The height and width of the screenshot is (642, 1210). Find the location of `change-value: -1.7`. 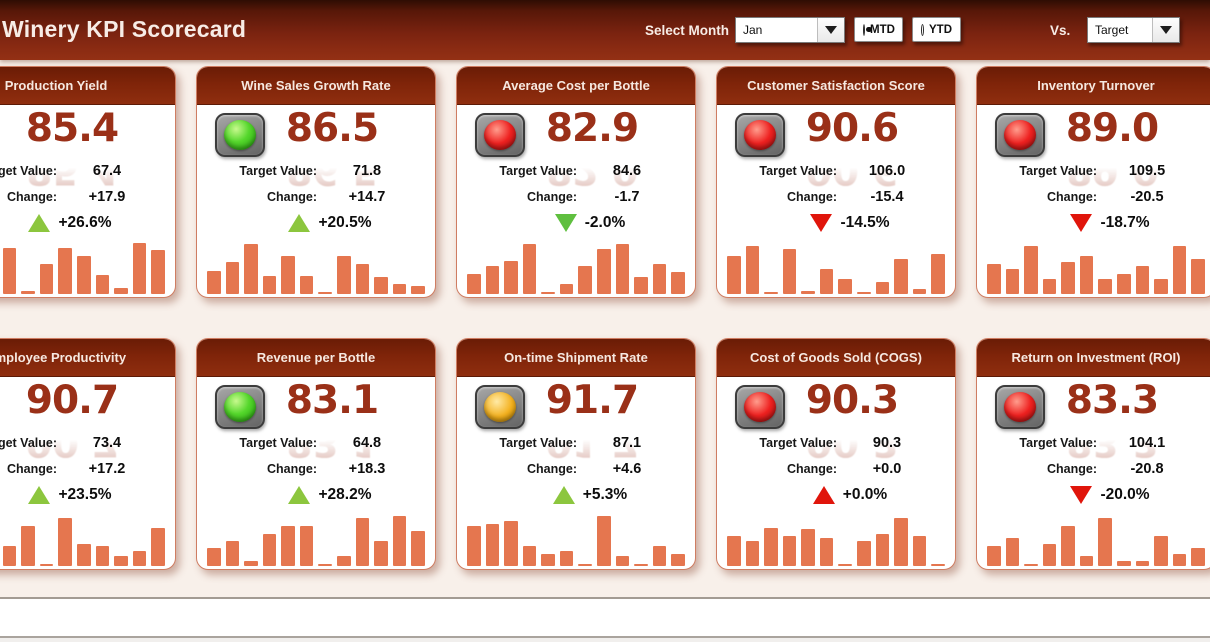

change-value: -1.7 is located at coordinates (627, 197).